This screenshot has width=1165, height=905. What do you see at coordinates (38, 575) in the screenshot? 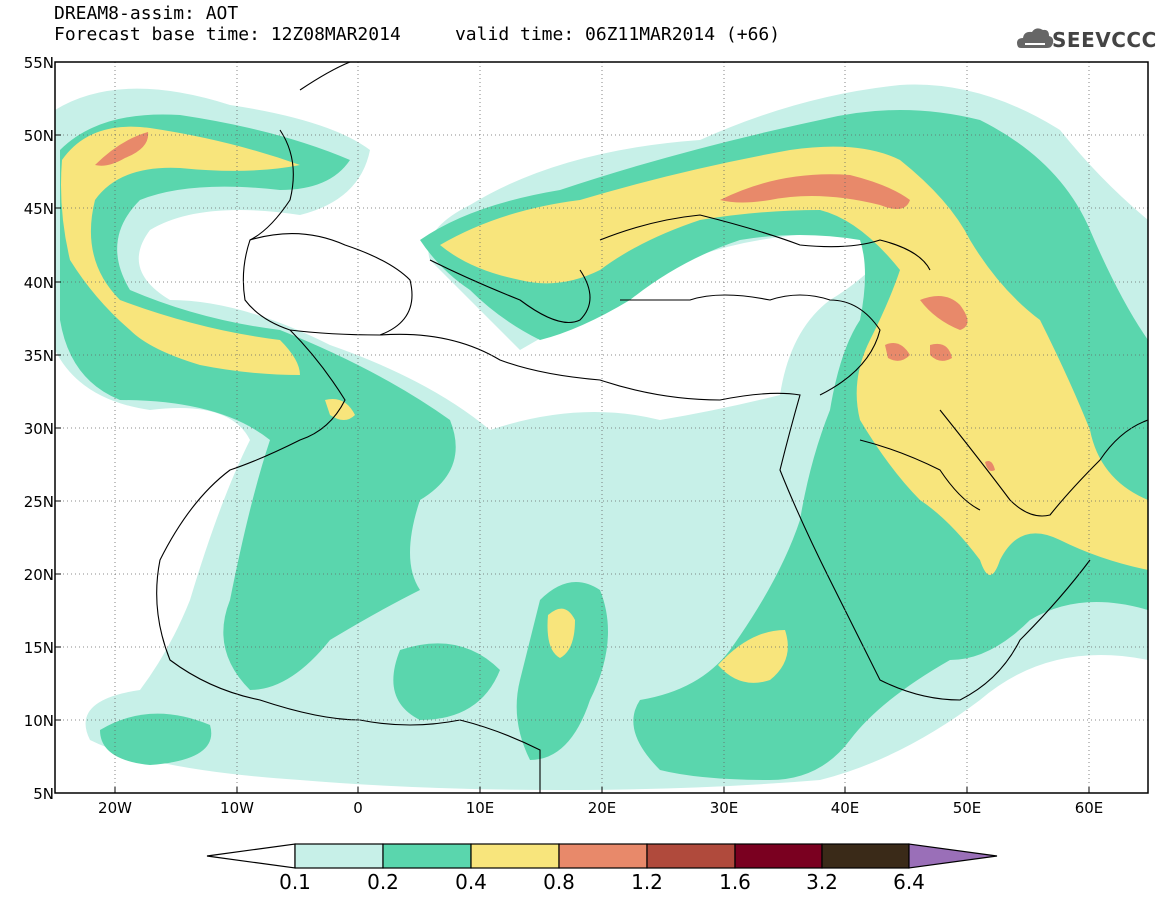
I see `lat-label: 20N` at bounding box center [38, 575].